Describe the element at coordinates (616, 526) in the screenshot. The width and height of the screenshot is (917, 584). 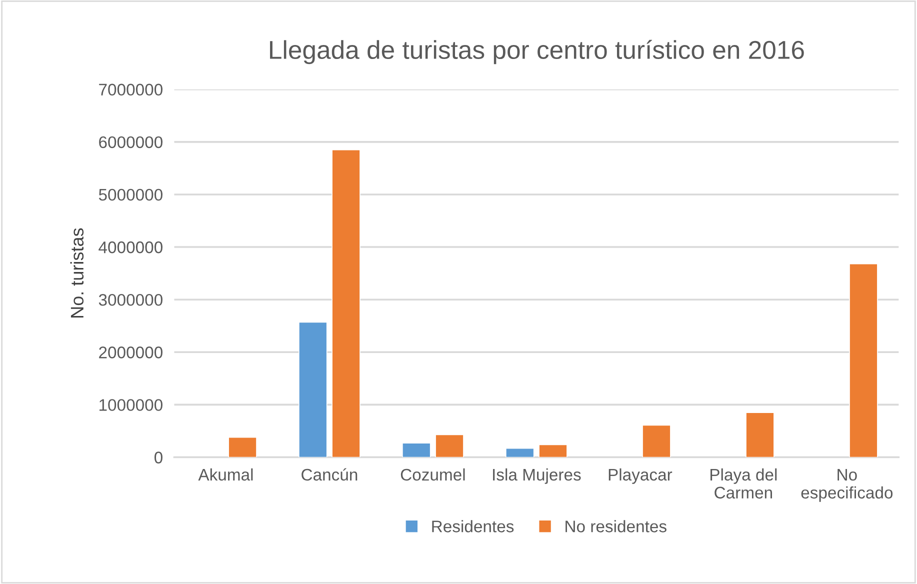
I see `legend-label: No residentes` at that location.